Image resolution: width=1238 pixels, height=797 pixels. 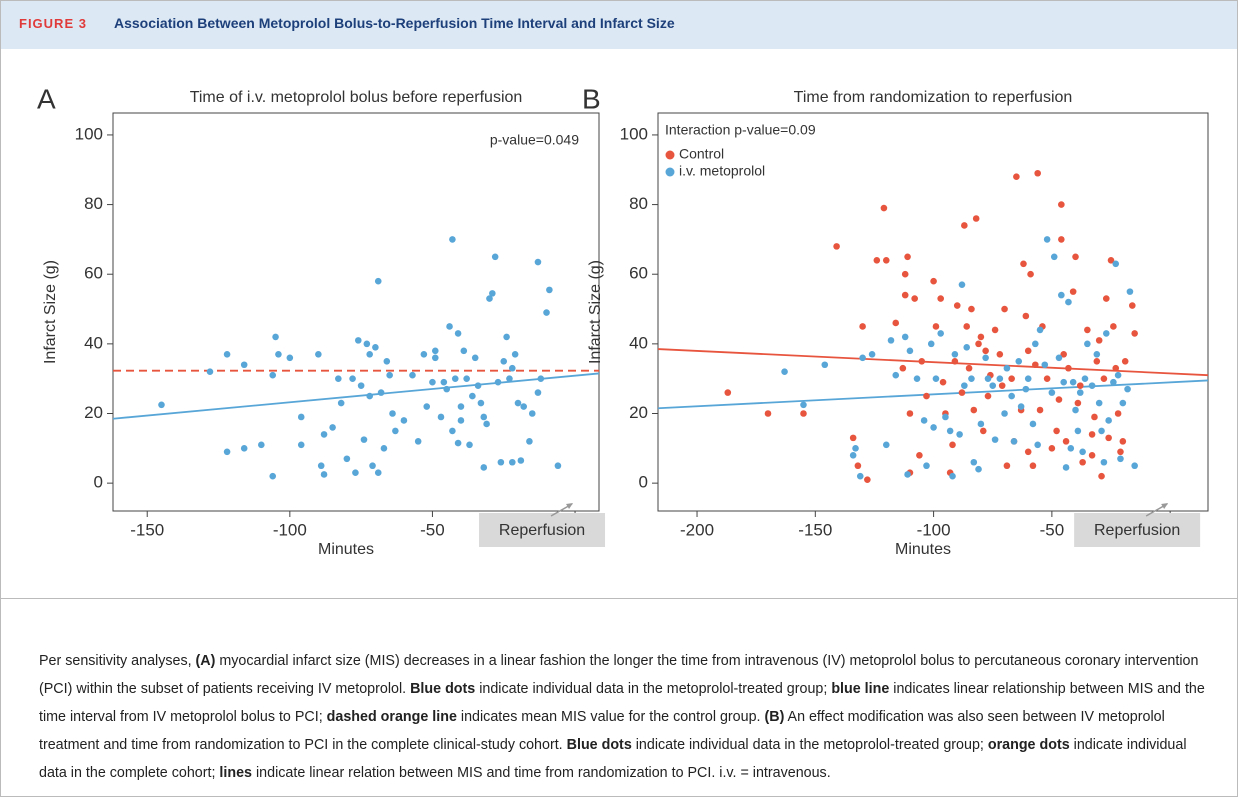 I want to click on figure-label: FIGURE 3, so click(x=53, y=23).